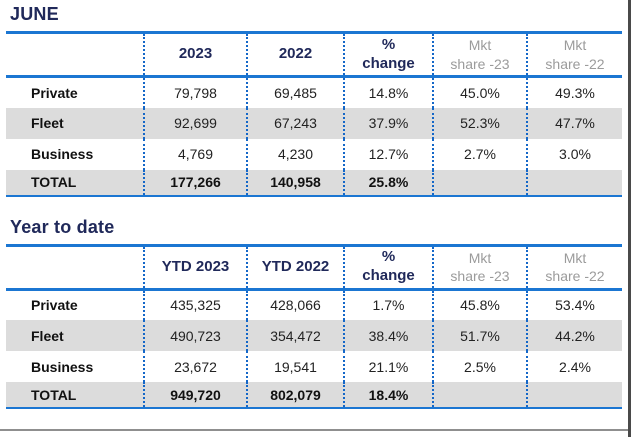  What do you see at coordinates (388, 154) in the screenshot?
I see `cell-pct-change: 12.7%` at bounding box center [388, 154].